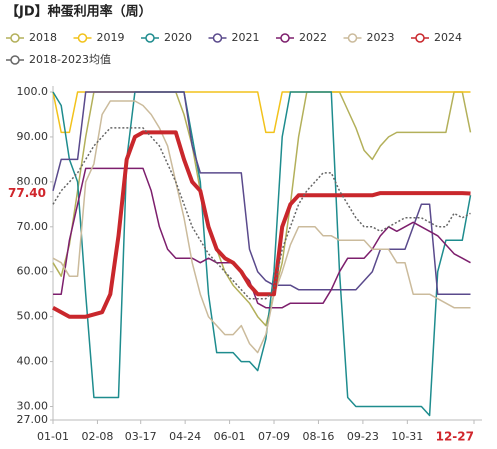 Image resolution: width=497 pixels, height=449 pixels. What do you see at coordinates (43, 37) in the screenshot?
I see `legend-label: 2018` at bounding box center [43, 37].